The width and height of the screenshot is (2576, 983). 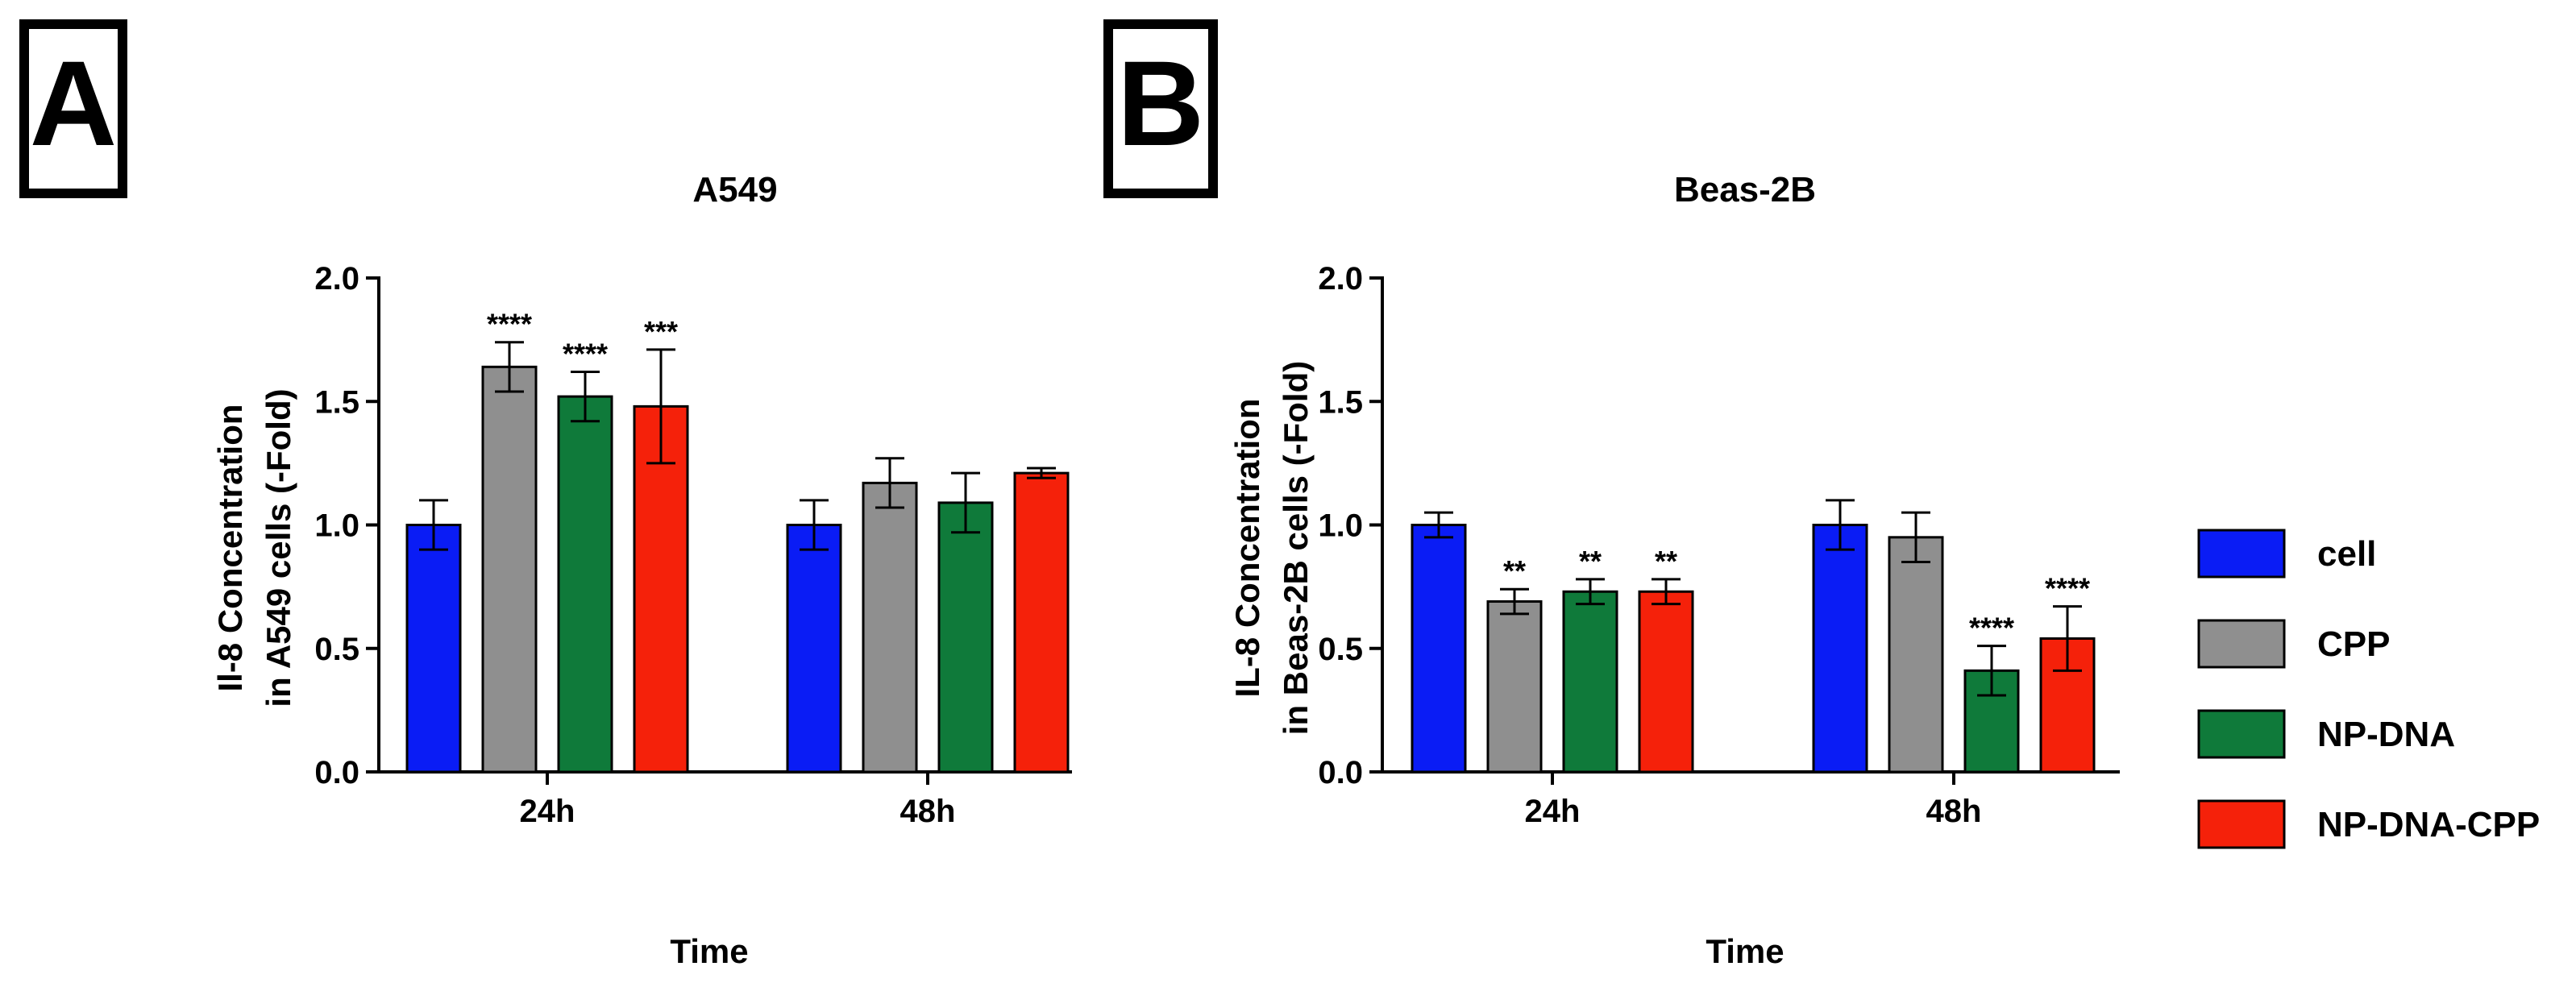 What do you see at coordinates (734, 189) in the screenshot?
I see `chart-title: A549` at bounding box center [734, 189].